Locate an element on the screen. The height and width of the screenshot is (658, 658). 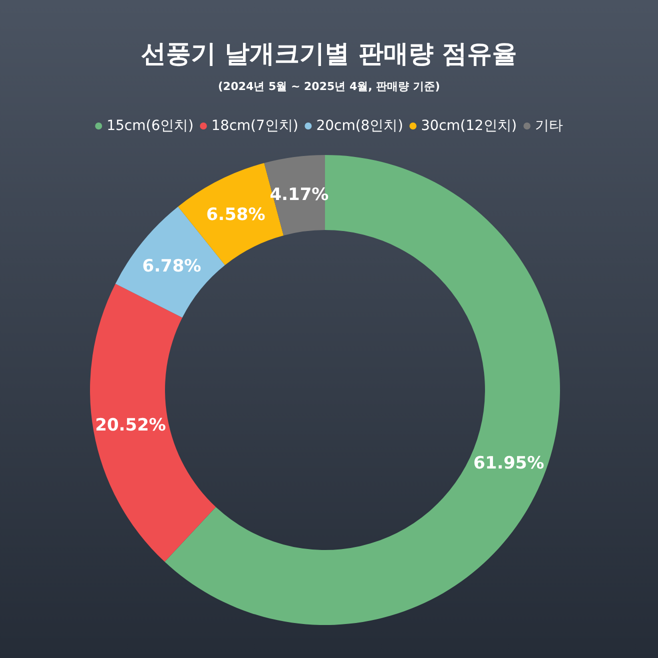
data-label: 6.58% is located at coordinates (236, 214).